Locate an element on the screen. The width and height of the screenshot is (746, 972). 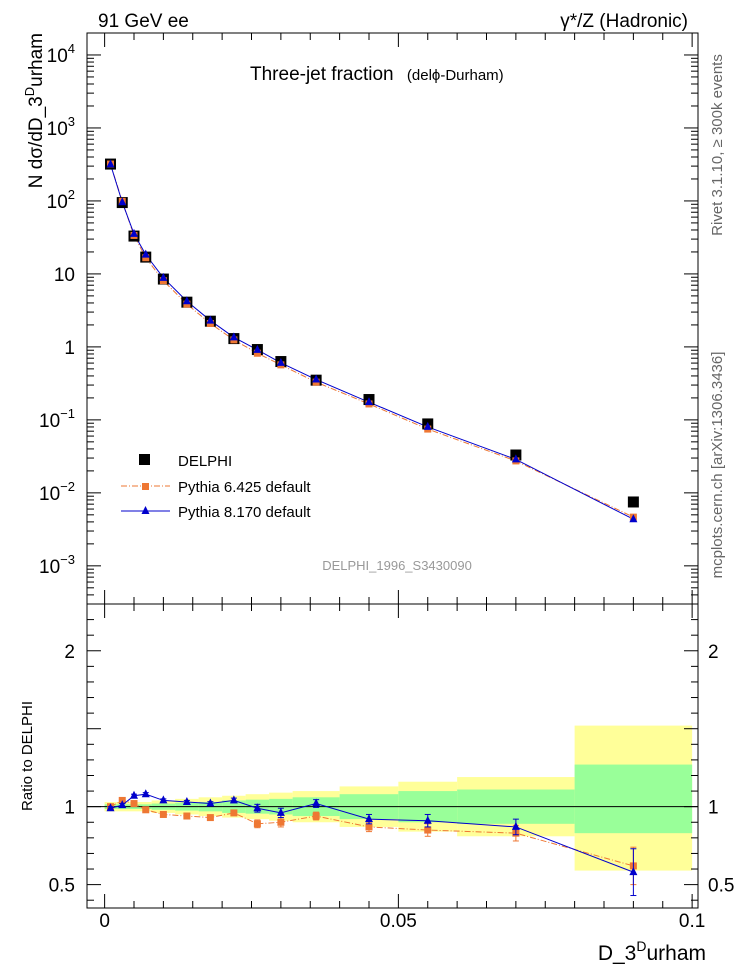
legend-label-p6: Pythia 6.425 default is located at coordinates (244, 487).